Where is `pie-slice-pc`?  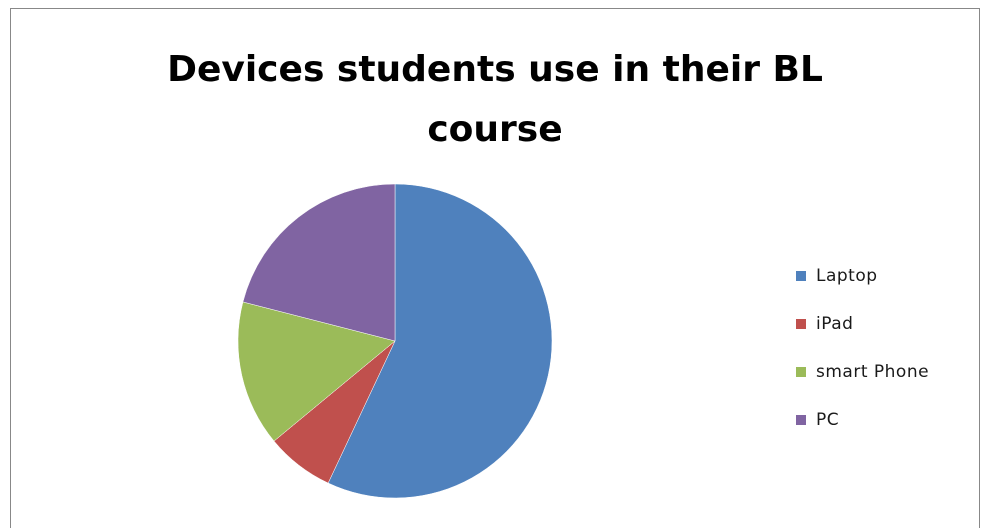 pie-slice-pc is located at coordinates (319, 262).